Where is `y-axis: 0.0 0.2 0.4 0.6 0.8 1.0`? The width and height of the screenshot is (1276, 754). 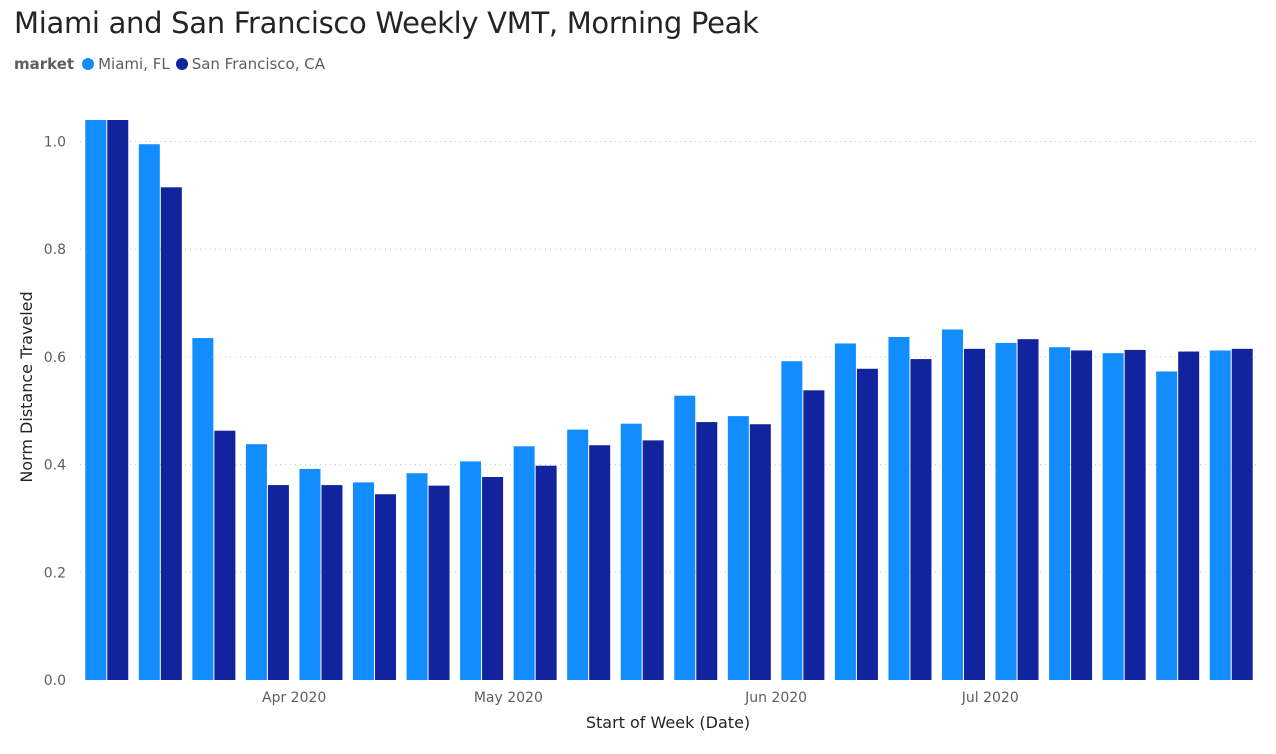 y-axis: 0.0 0.2 0.4 0.6 0.8 1.0 is located at coordinates (55, 412).